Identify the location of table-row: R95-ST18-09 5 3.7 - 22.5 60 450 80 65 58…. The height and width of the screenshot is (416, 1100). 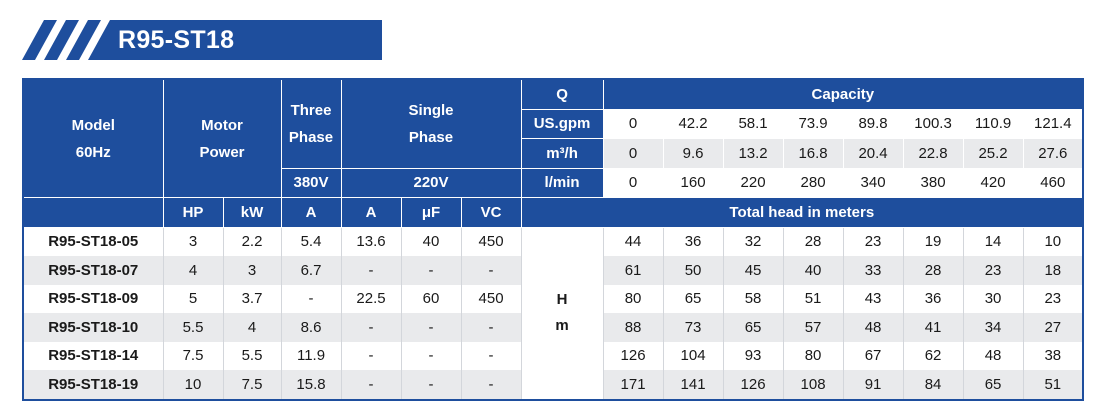
(553, 298).